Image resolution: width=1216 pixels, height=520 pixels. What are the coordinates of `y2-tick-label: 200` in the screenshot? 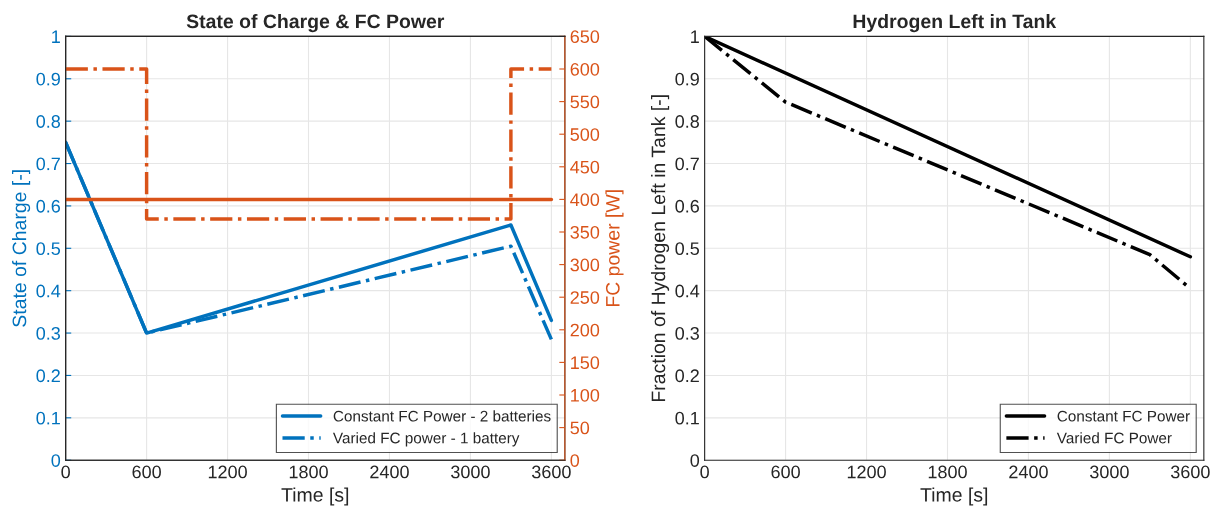 It's located at (585, 330).